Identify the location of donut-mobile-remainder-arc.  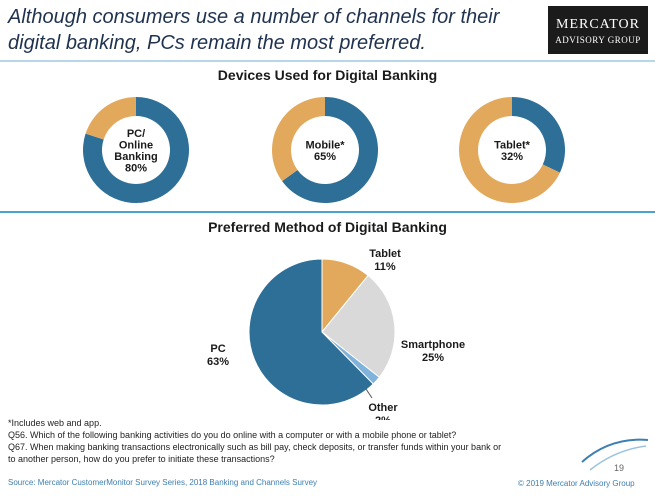
(298, 139).